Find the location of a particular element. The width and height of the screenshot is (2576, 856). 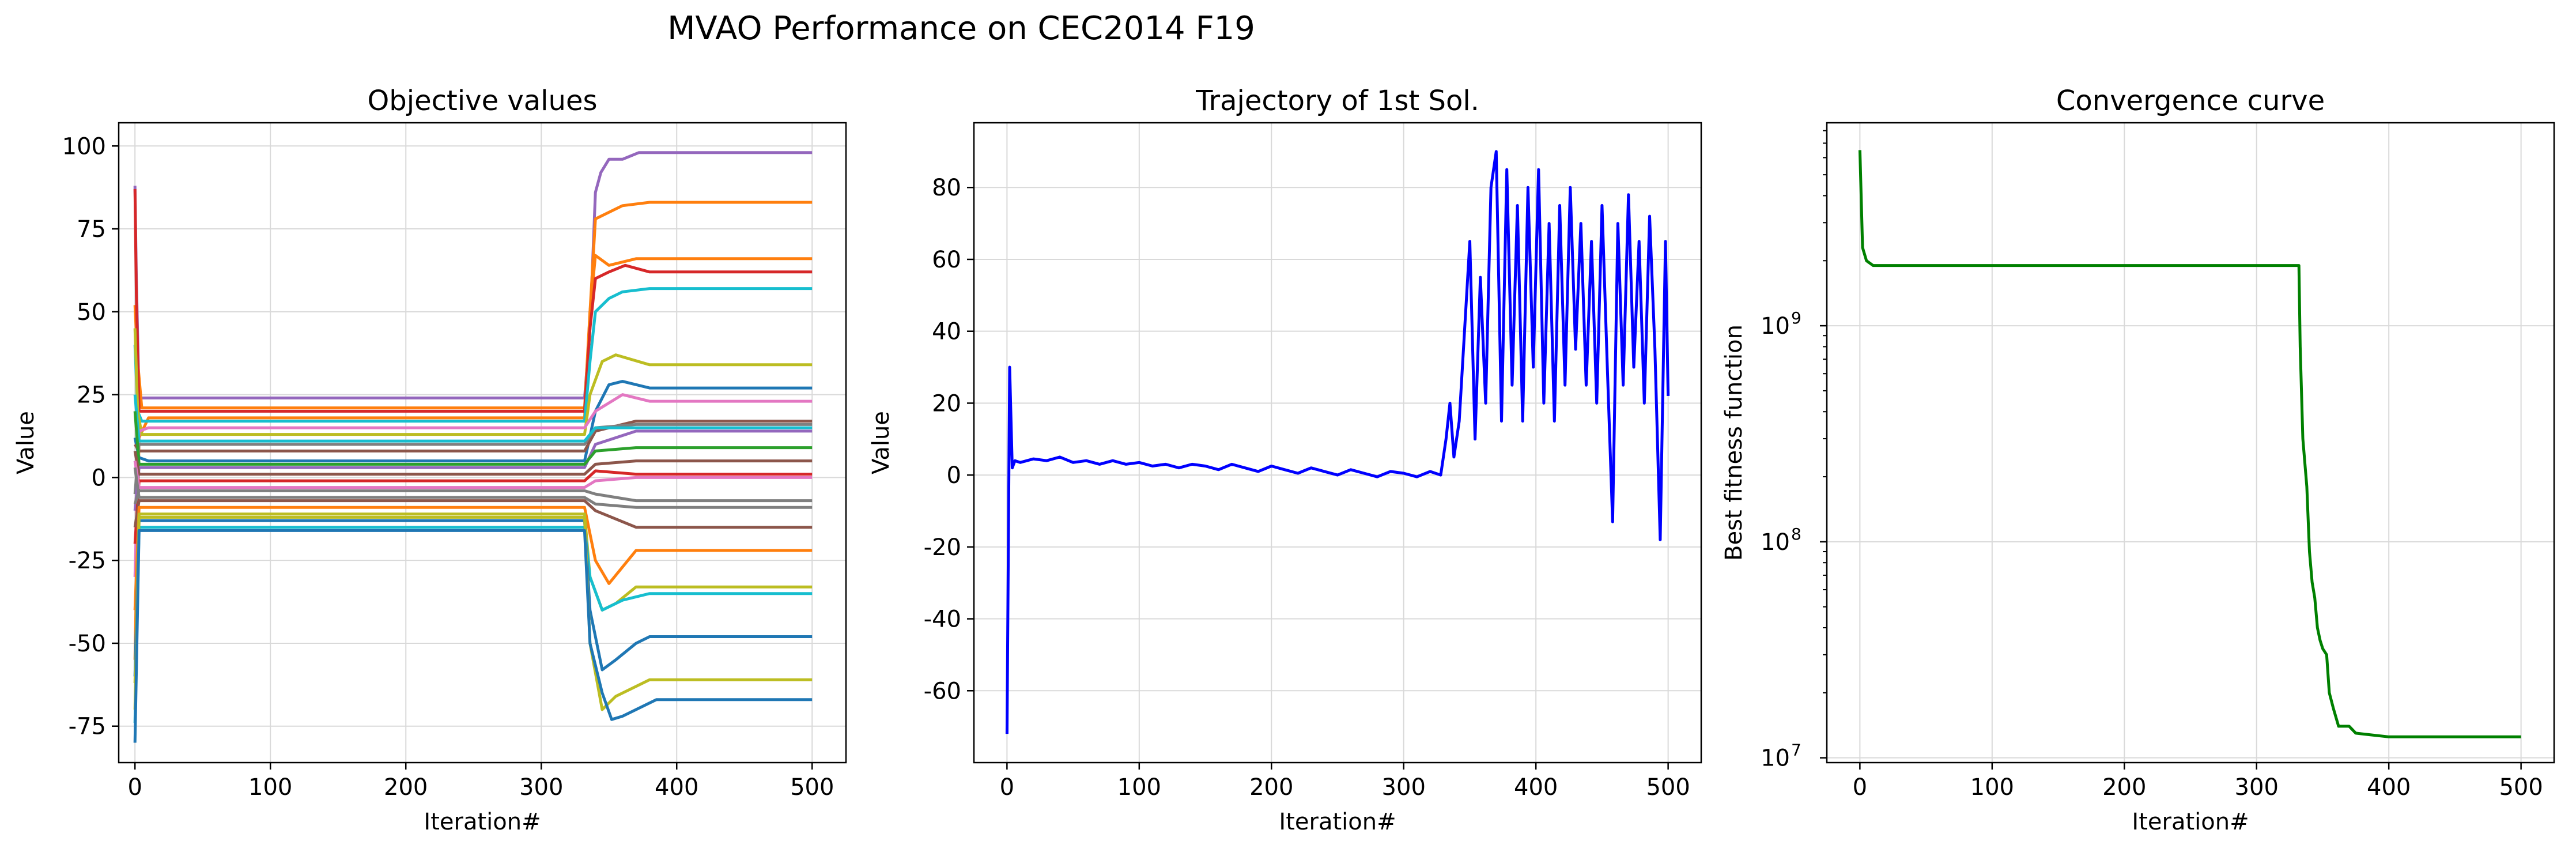

y-tick-label: -20 is located at coordinates (943, 547).